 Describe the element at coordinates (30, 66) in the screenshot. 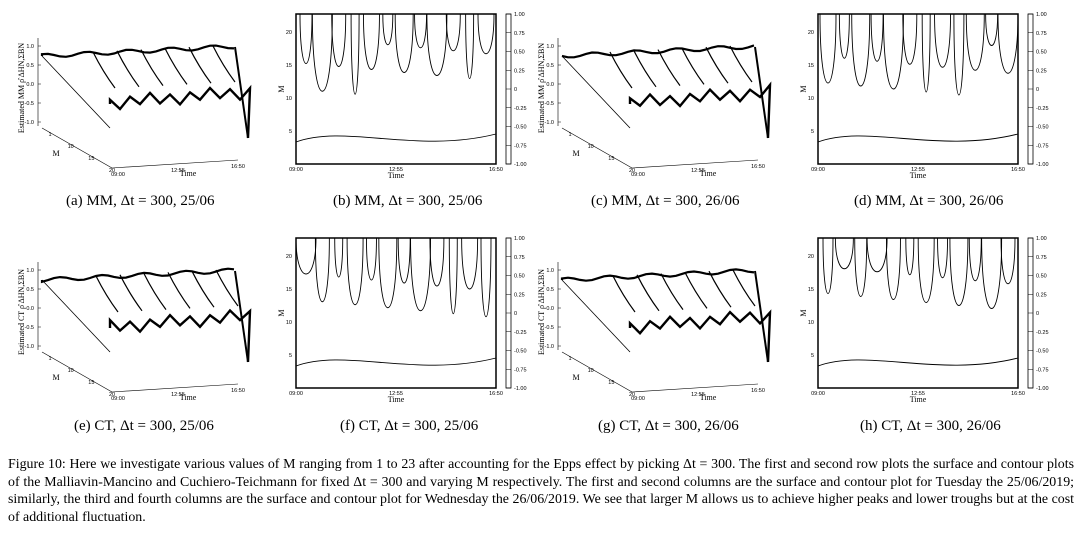

I see `z-tick-label: 0.5` at that location.